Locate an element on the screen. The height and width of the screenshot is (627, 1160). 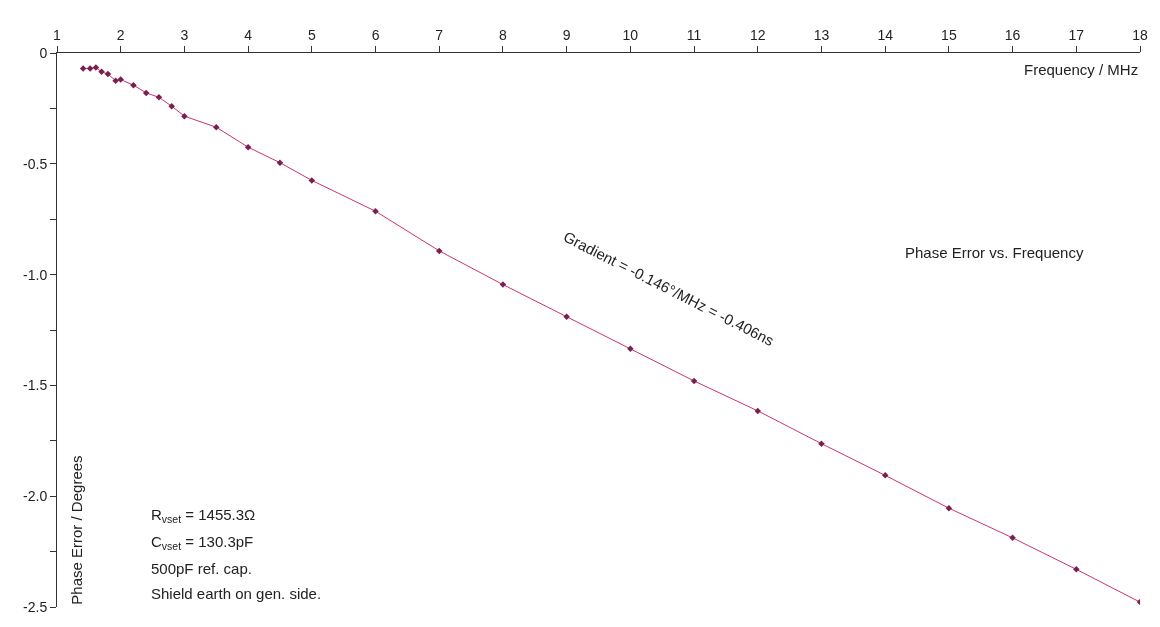
x-tick-label: 14 is located at coordinates (885, 35).